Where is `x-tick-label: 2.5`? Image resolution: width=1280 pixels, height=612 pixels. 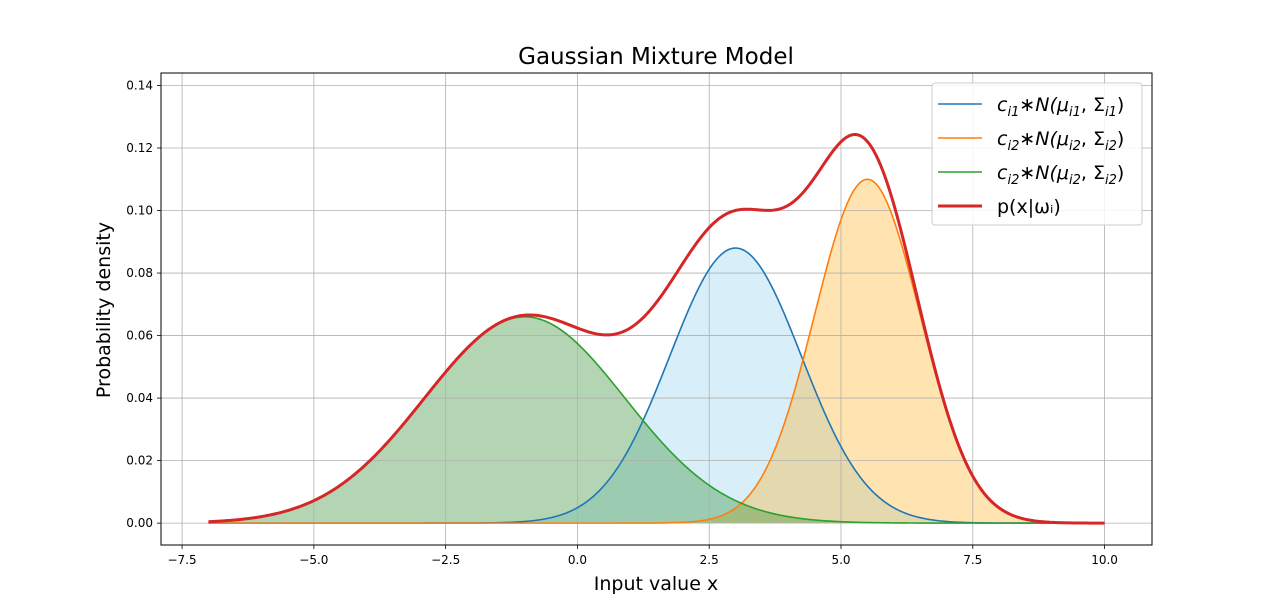
x-tick-label: 2.5 is located at coordinates (709, 560).